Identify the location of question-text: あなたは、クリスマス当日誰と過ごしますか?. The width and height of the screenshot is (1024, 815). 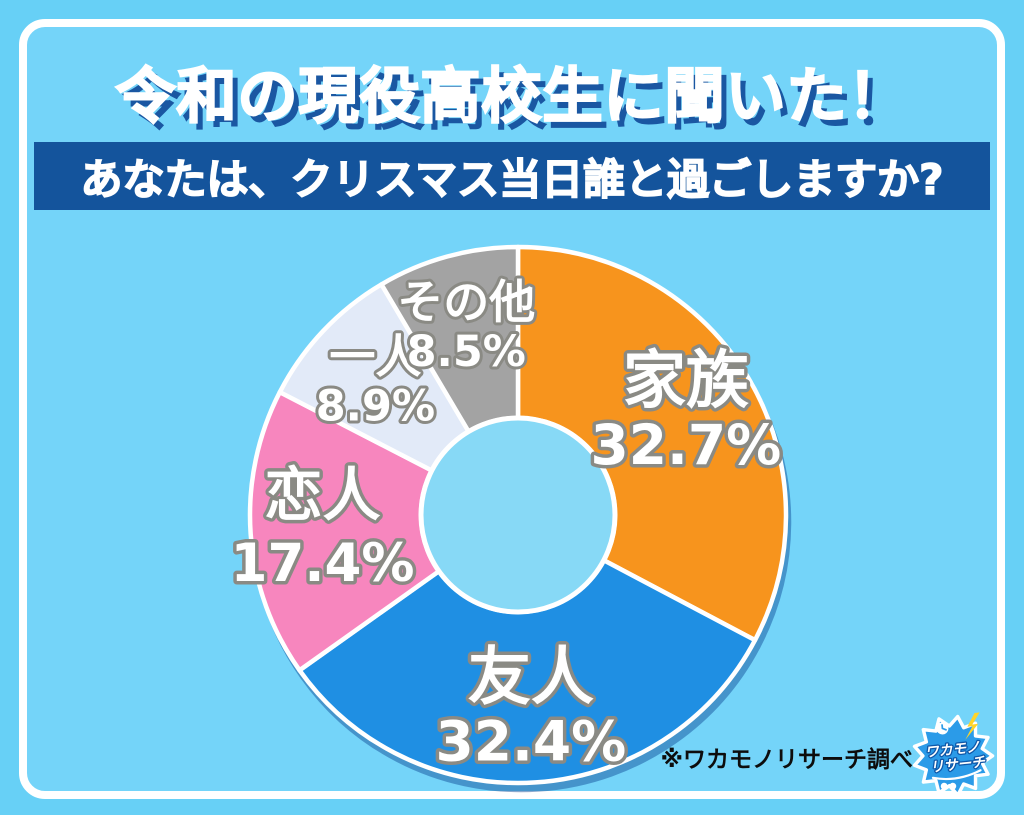
(512, 179).